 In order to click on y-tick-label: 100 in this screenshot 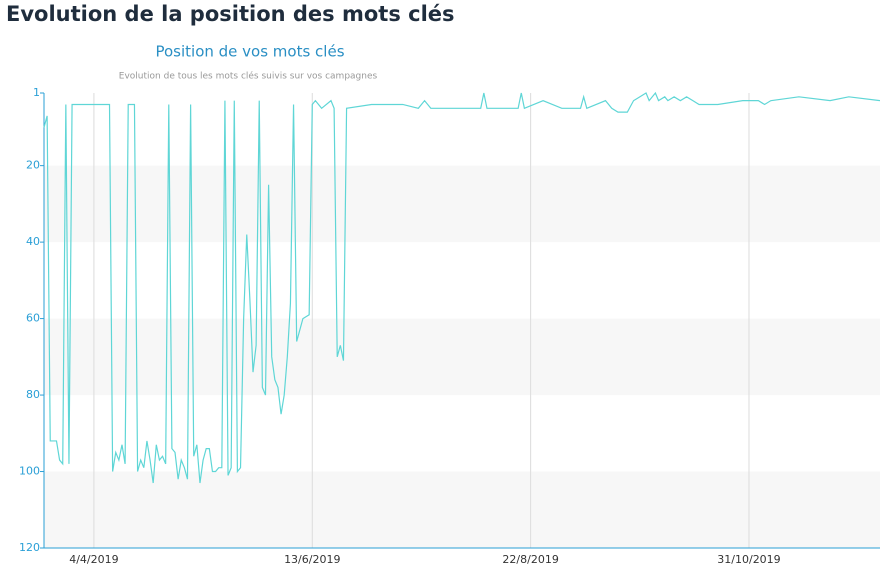, I will do `click(29, 471)`.